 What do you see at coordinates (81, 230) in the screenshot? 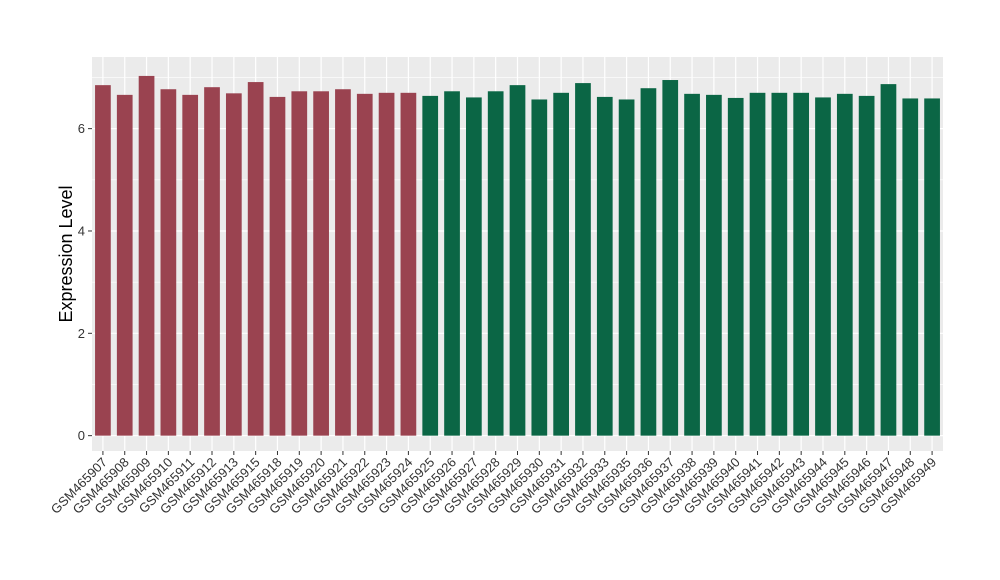
I see `y-tick-label: 4` at bounding box center [81, 230].